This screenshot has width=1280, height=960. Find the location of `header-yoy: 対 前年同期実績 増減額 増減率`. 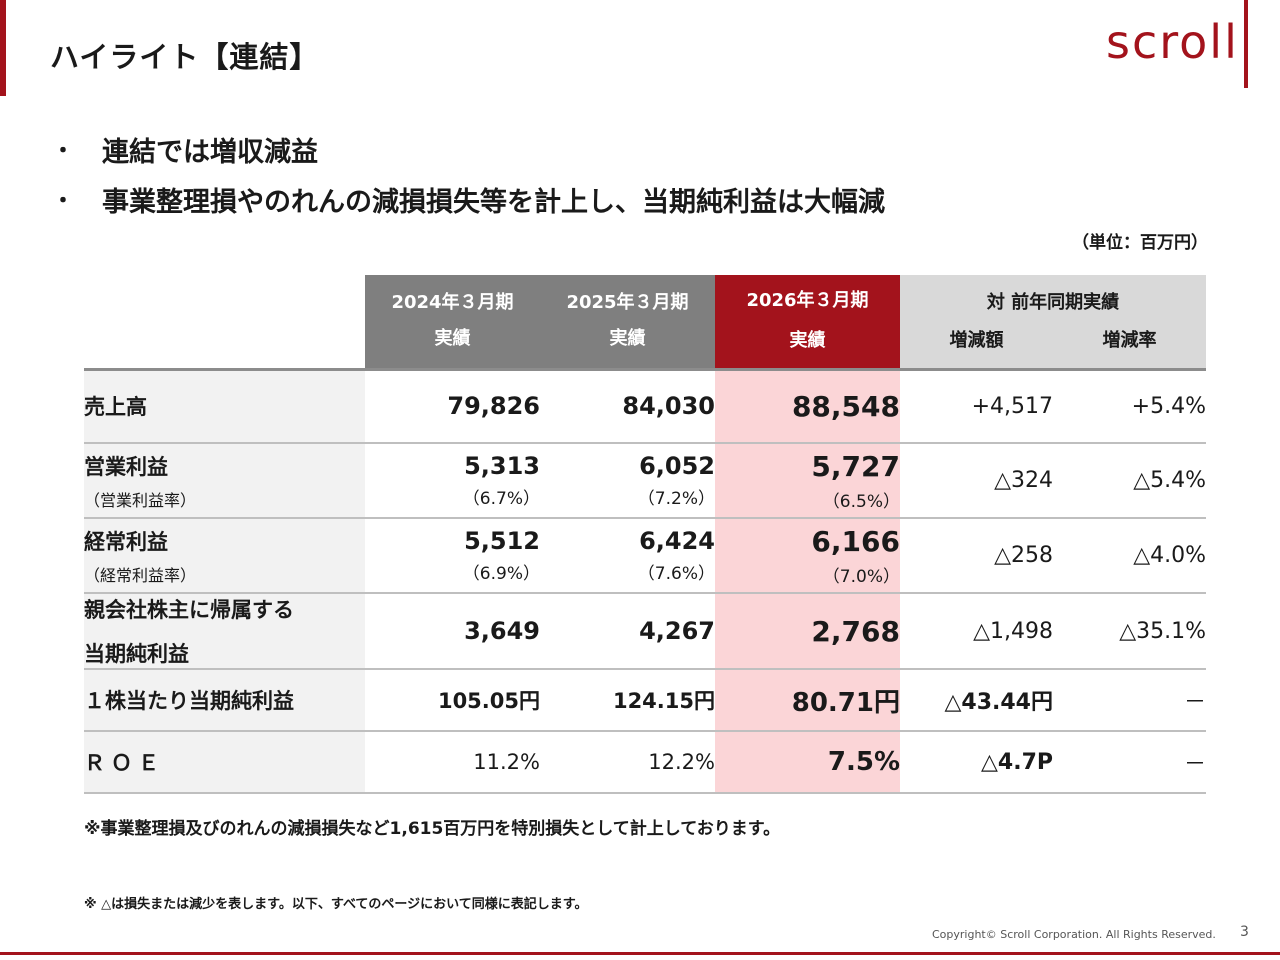

header-yoy: 対 前年同期実績 増減額 増減率 is located at coordinates (1053, 322).